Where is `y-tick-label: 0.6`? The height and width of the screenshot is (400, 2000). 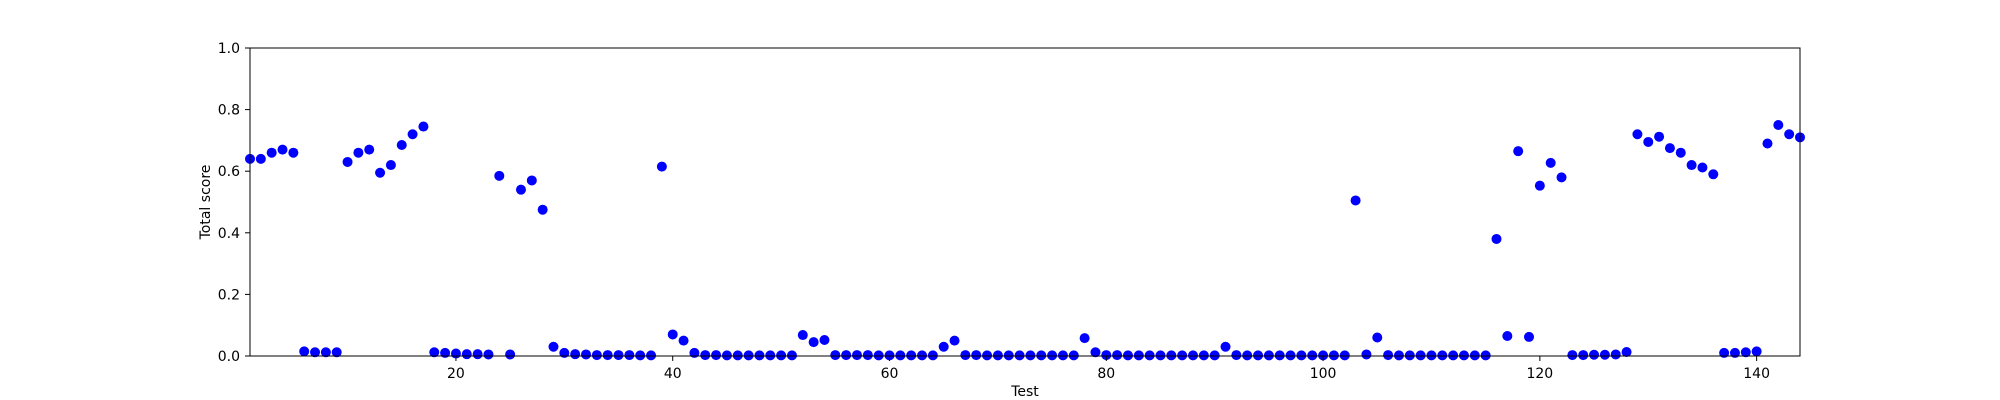
y-tick-label: 0.6 is located at coordinates (229, 172).